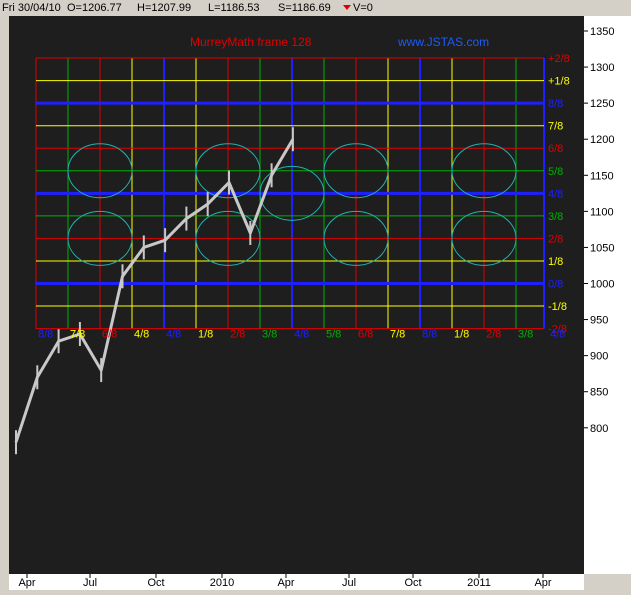 This screenshot has height=595, width=631. What do you see at coordinates (31, 8) in the screenshot?
I see `header-date: Fri 30/04/10` at bounding box center [31, 8].